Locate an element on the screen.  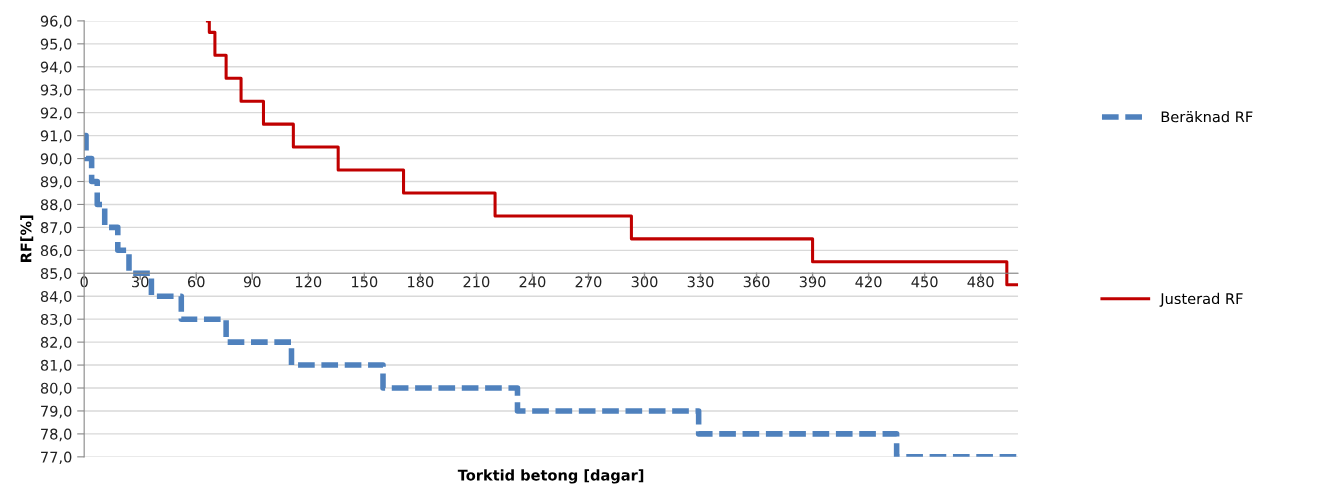
x-tick-label: 210 is located at coordinates (476, 282).